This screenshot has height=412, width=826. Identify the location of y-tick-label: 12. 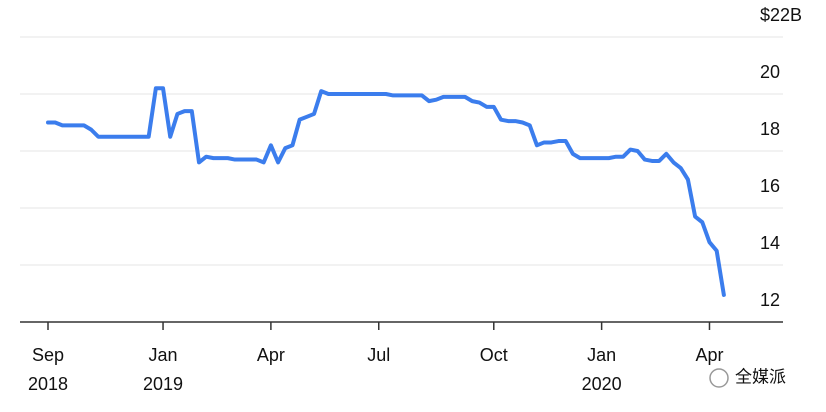
(770, 300).